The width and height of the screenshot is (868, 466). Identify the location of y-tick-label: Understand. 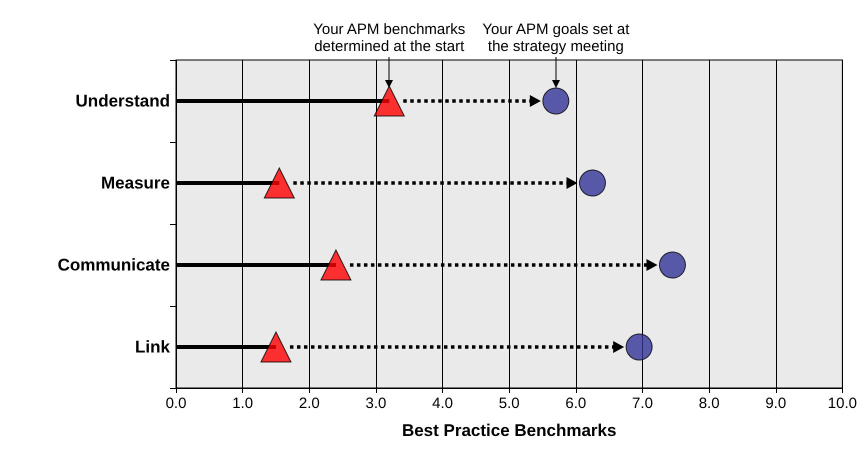
(123, 101).